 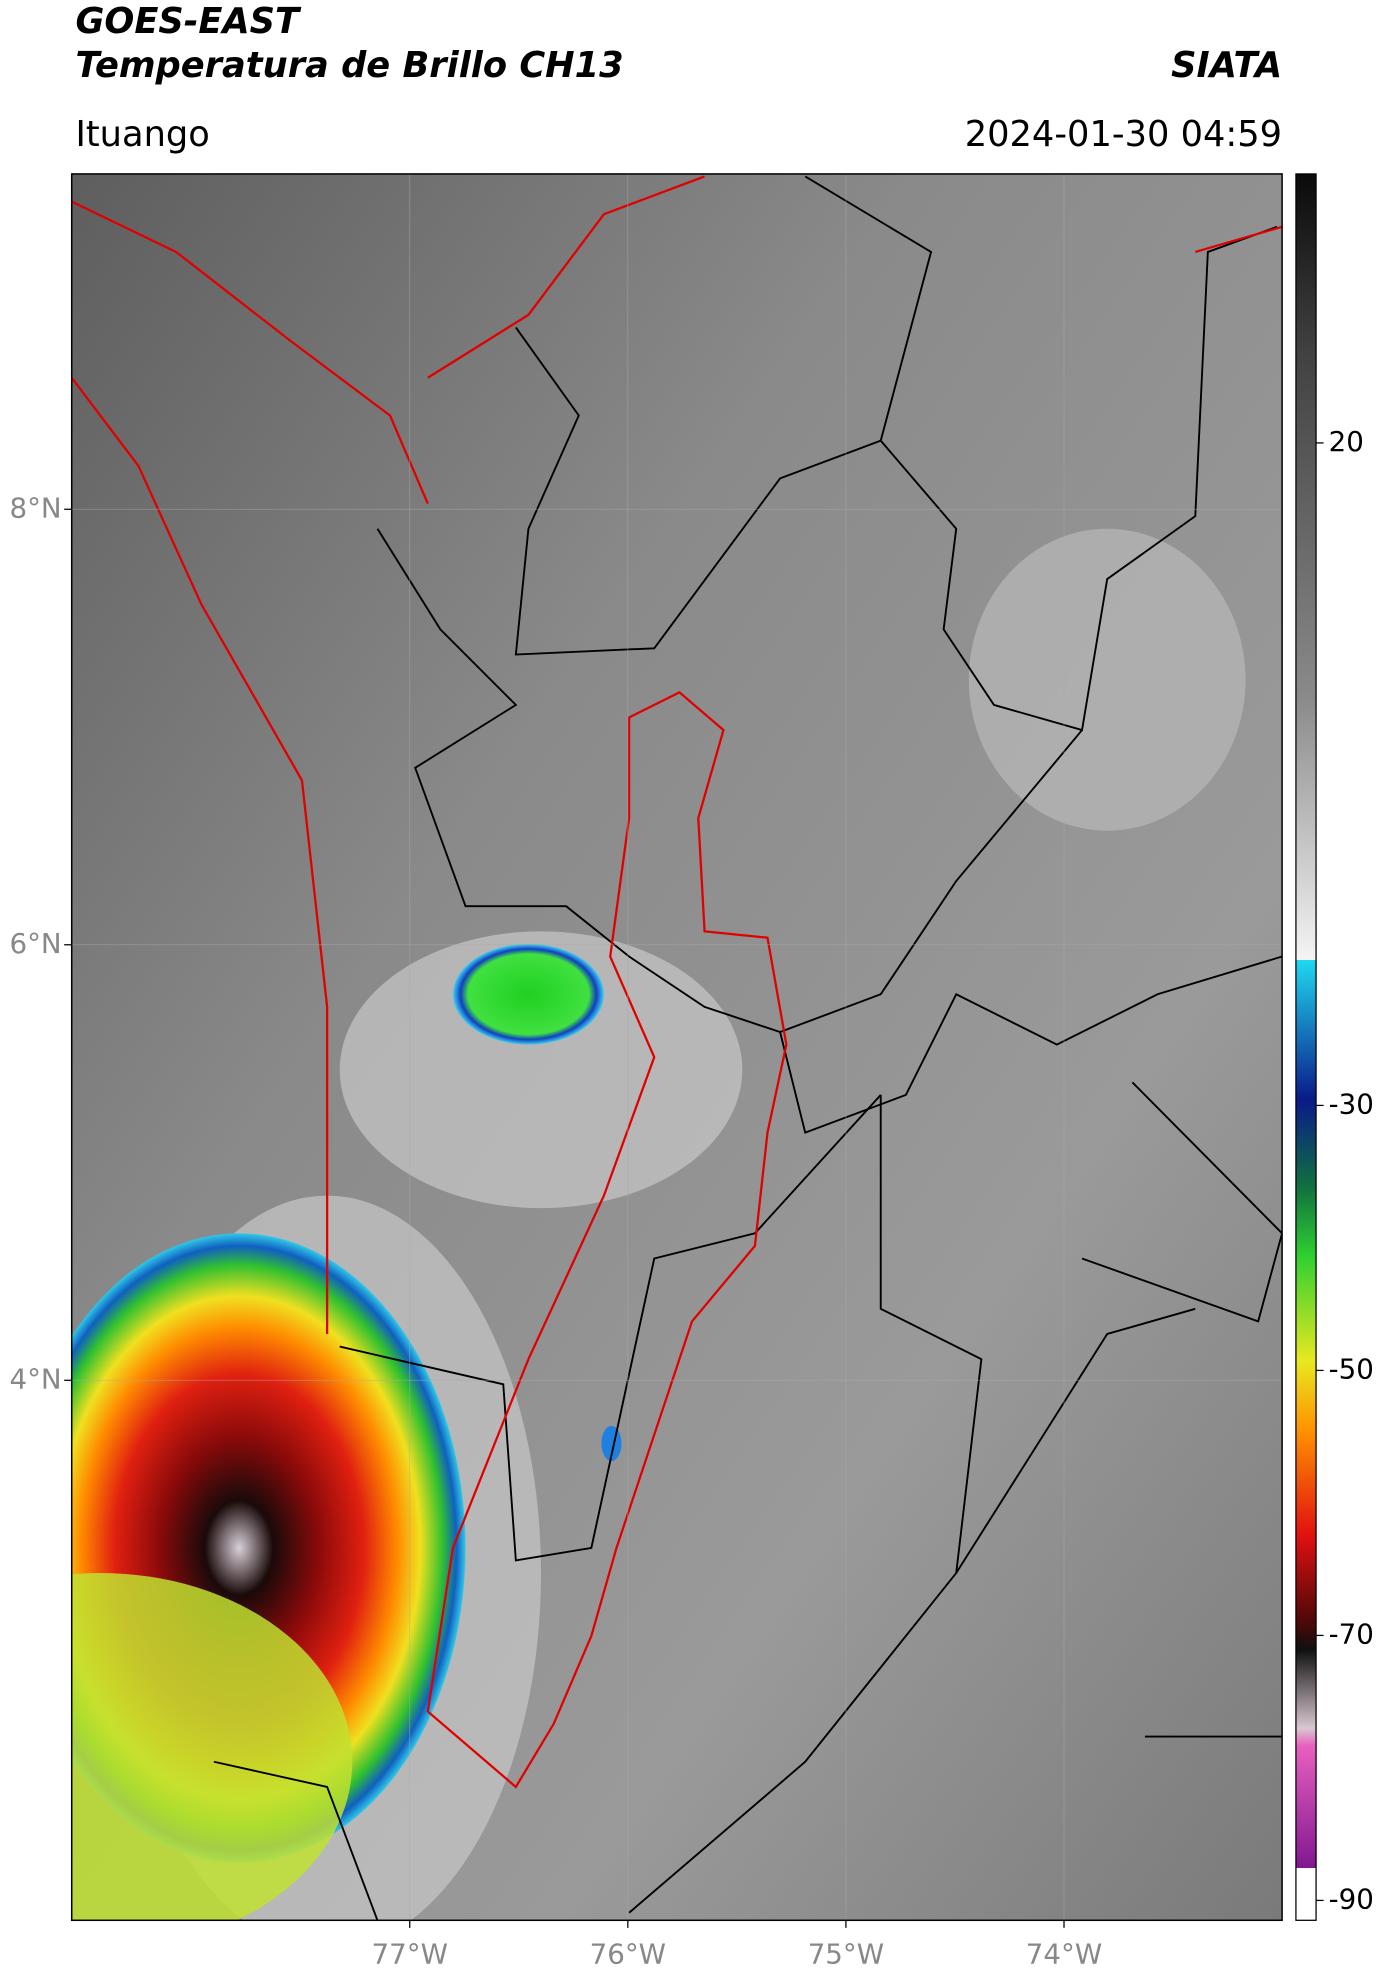 What do you see at coordinates (35, 943) in the screenshot?
I see `y-tick-label: 6°N` at bounding box center [35, 943].